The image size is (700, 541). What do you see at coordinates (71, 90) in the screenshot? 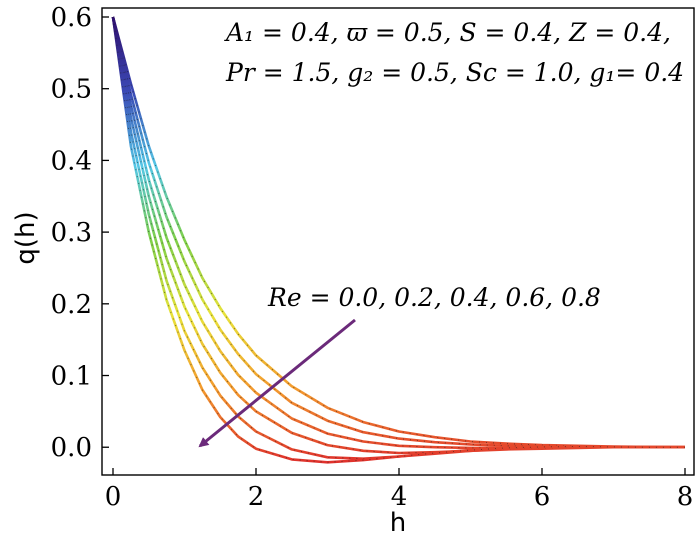
I see `y-tick-label: 0.5` at bounding box center [71, 90].